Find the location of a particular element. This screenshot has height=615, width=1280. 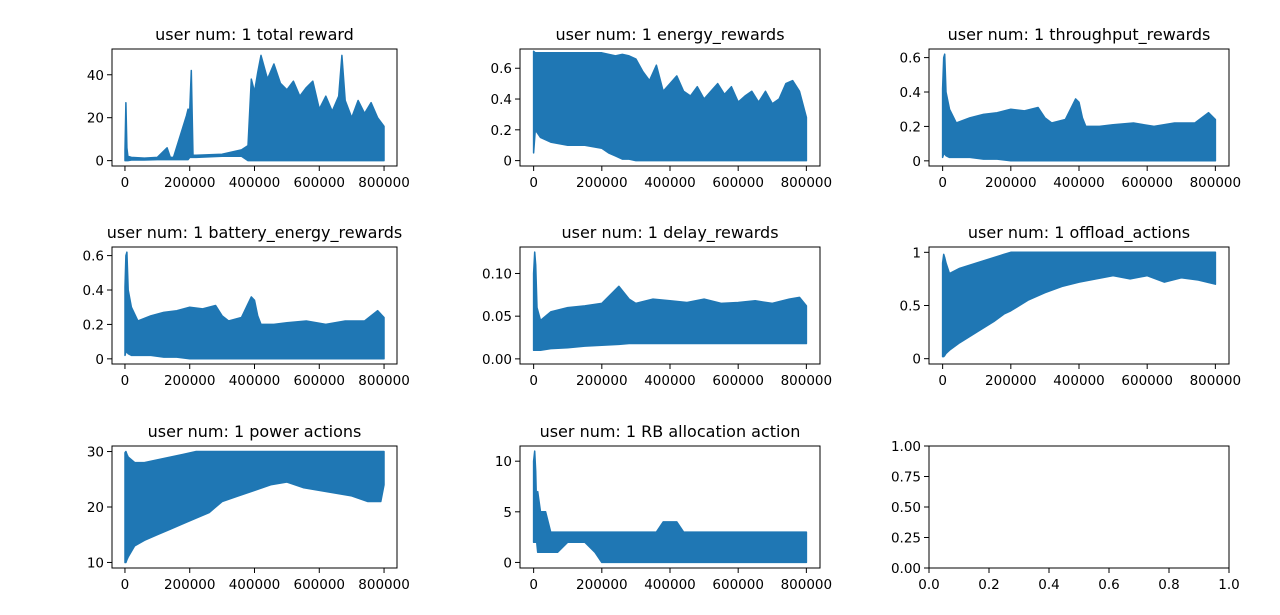

y-tick-label: 0.50 is located at coordinates (906, 508).